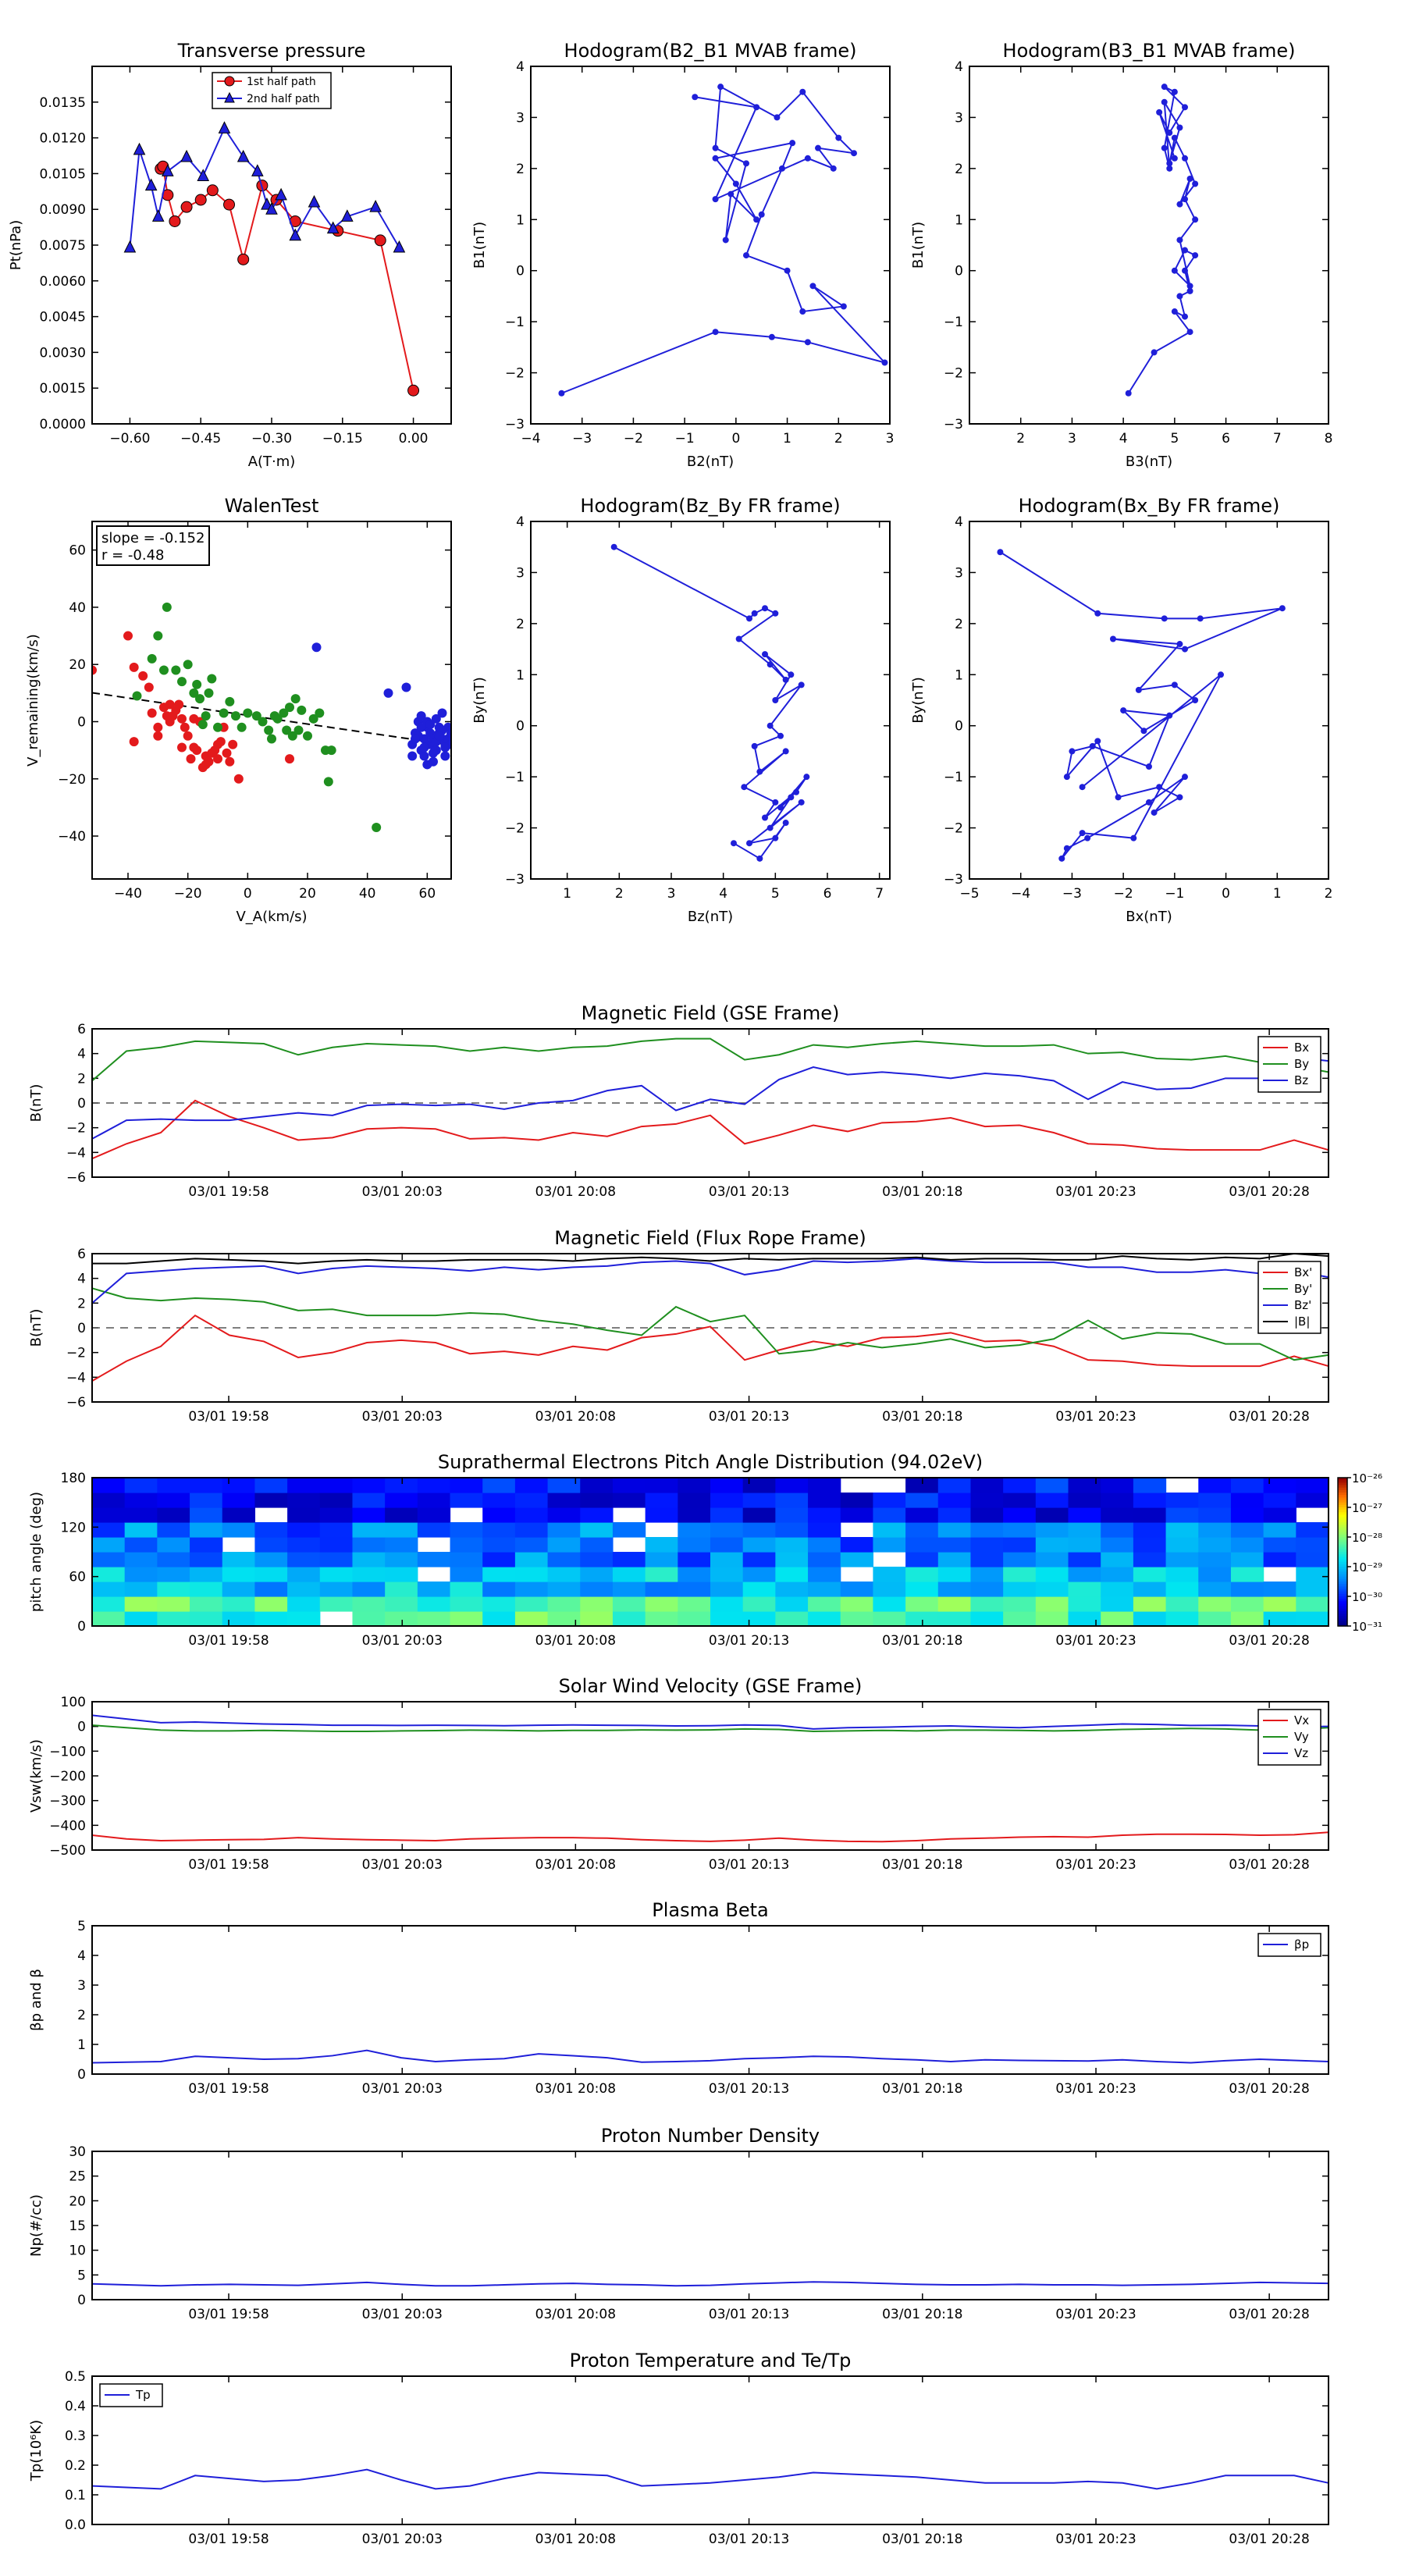 The image size is (1405, 2576). I want to click on y-tick-label: 4, so click(520, 67).